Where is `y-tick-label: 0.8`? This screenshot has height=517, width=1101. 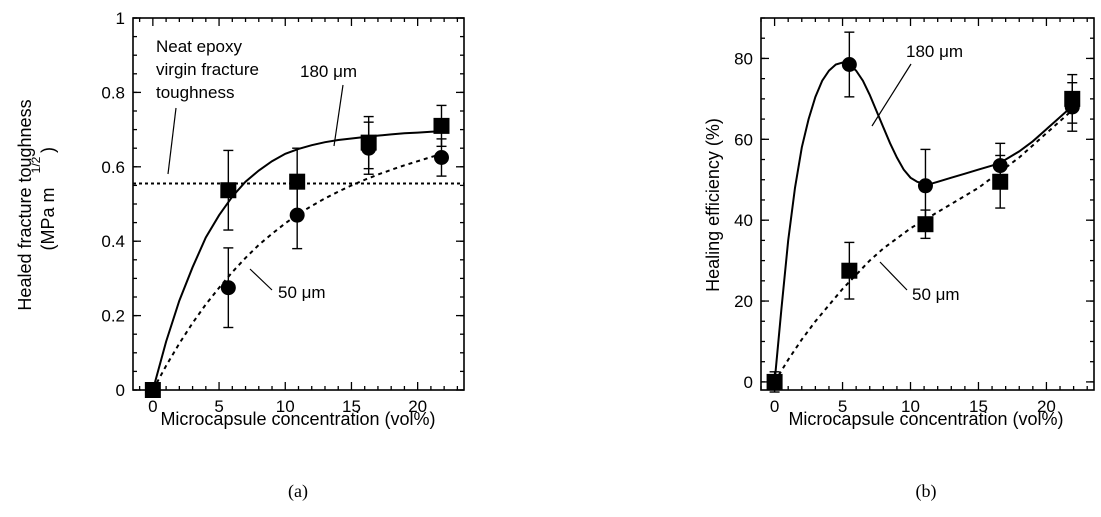 y-tick-label: 0.8 is located at coordinates (113, 92).